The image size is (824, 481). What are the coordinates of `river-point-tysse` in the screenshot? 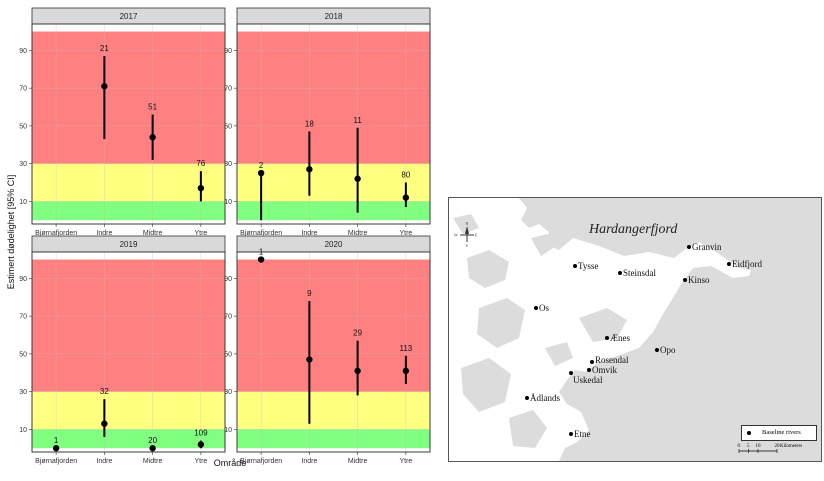 It's located at (575, 266).